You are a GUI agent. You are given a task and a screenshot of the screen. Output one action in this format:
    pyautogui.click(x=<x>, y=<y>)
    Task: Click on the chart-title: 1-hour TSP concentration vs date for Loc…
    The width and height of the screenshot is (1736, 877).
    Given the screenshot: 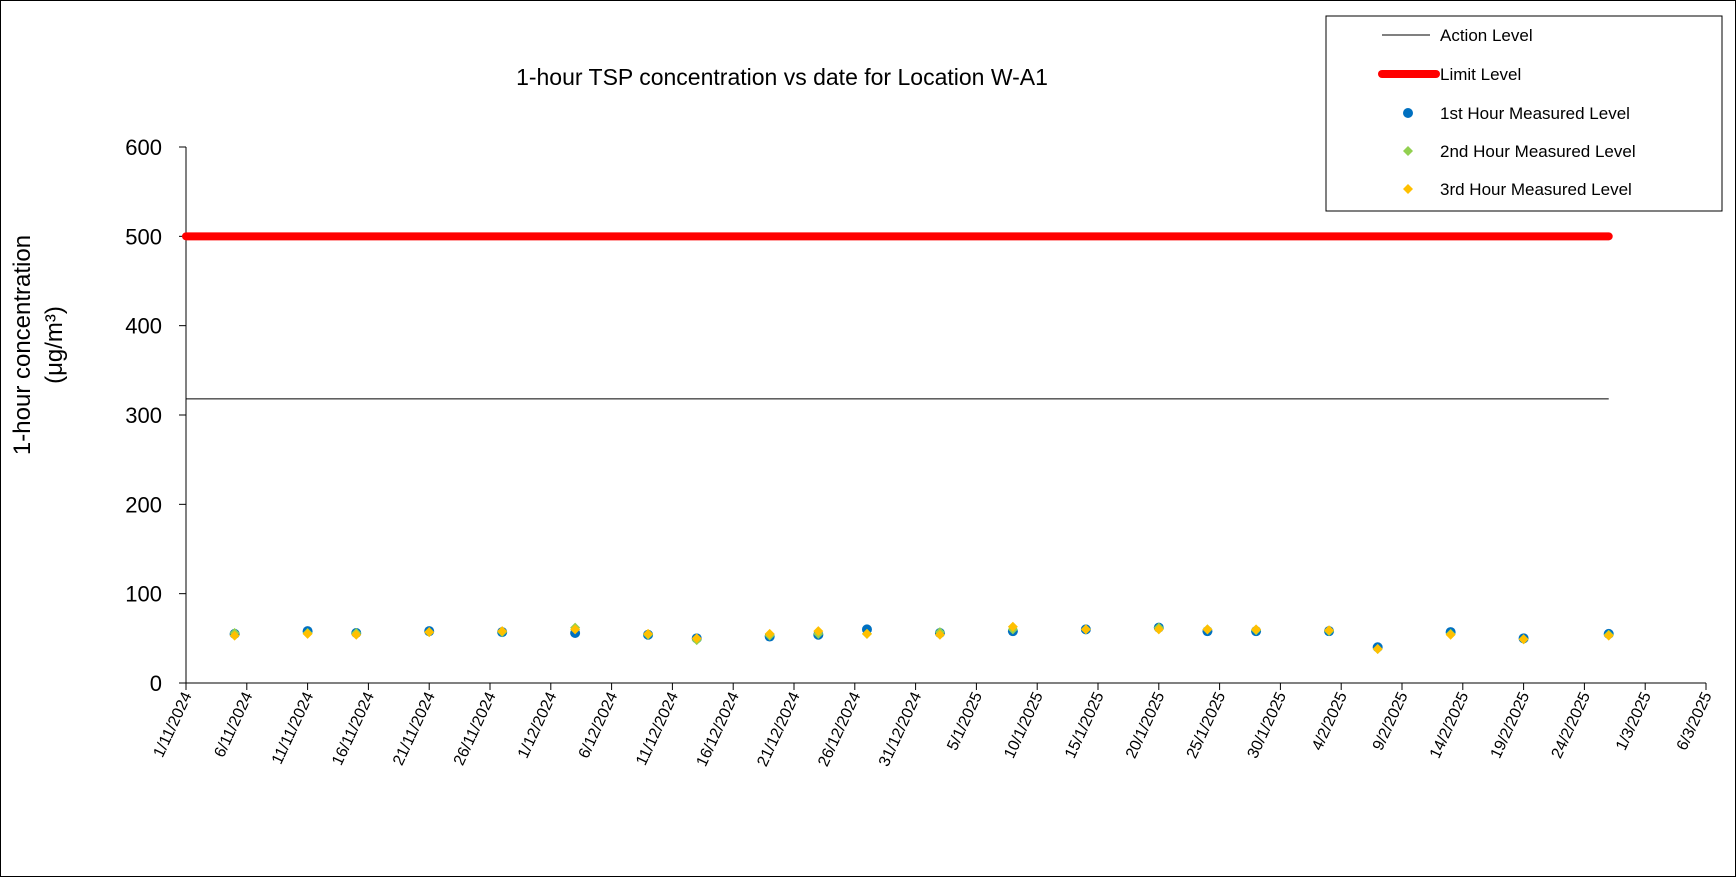 What is the action you would take?
    pyautogui.click(x=782, y=77)
    